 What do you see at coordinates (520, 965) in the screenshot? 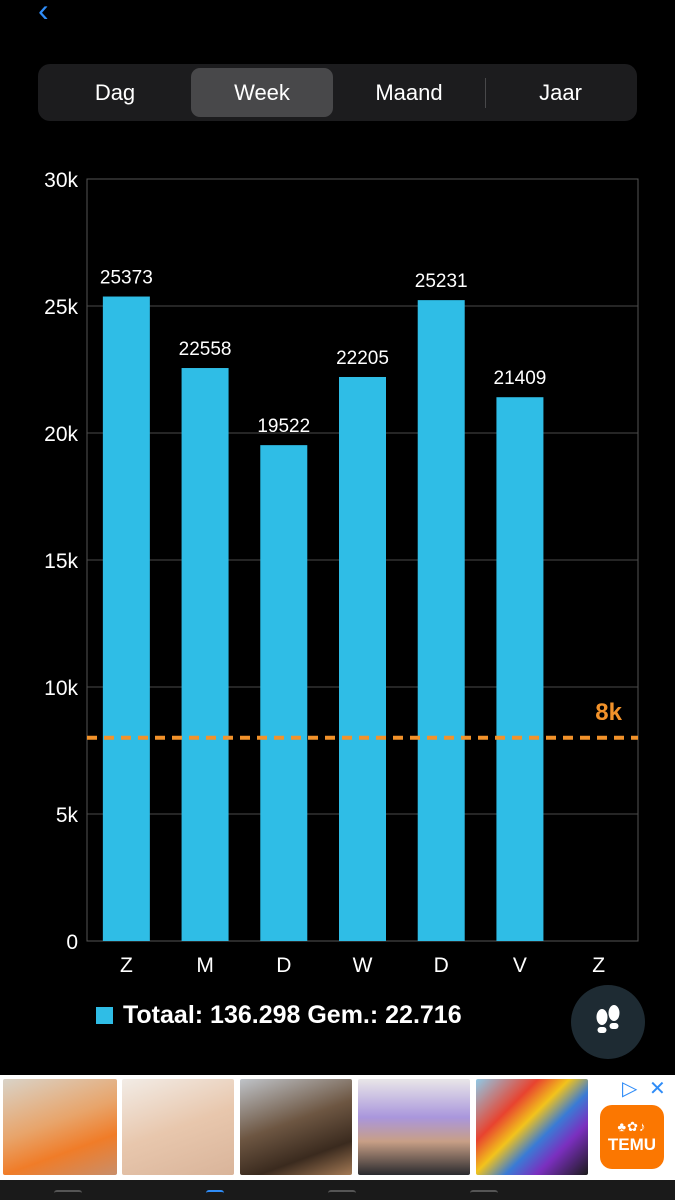
I see `x-tick-label: V` at bounding box center [520, 965].